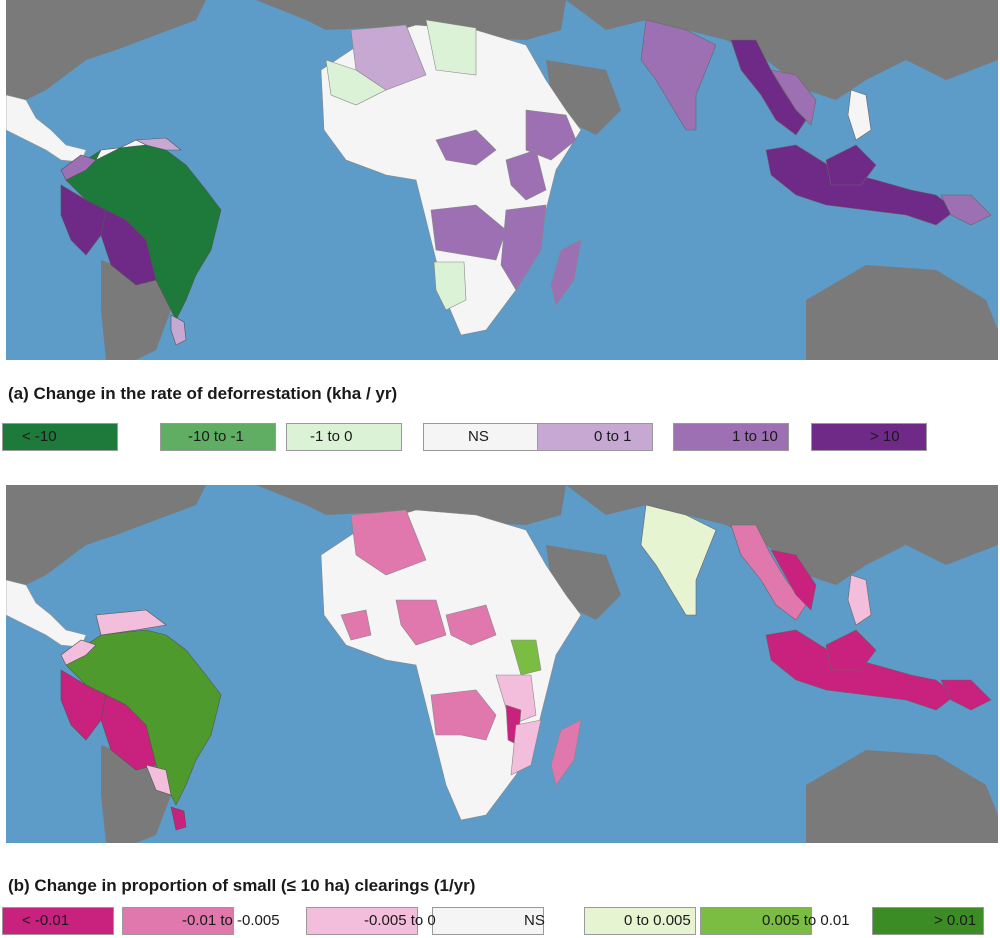 The width and height of the screenshot is (1000, 938). Describe the element at coordinates (955, 920) in the screenshot. I see `legend-b-text-7: > 0.01` at that location.